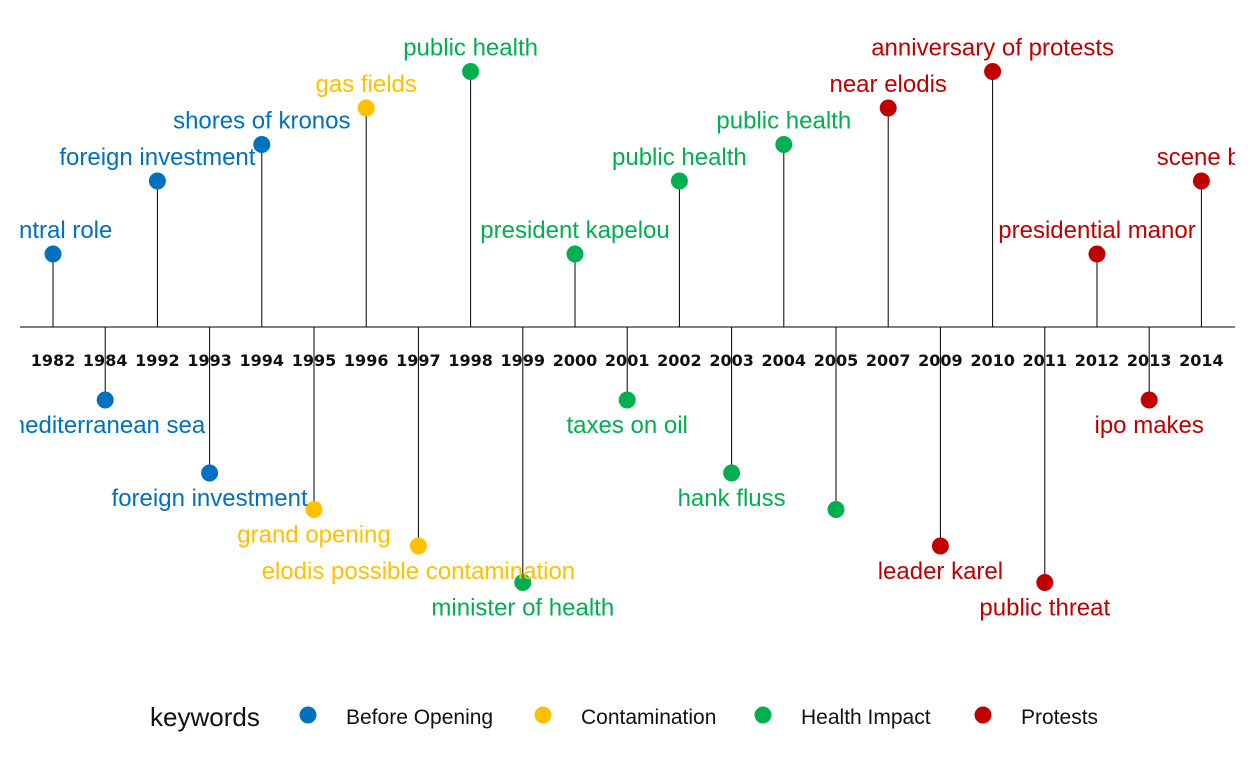 This screenshot has width=1248, height=768. Describe the element at coordinates (105, 425) in the screenshot. I see `event-label: mediterranean sea` at that location.